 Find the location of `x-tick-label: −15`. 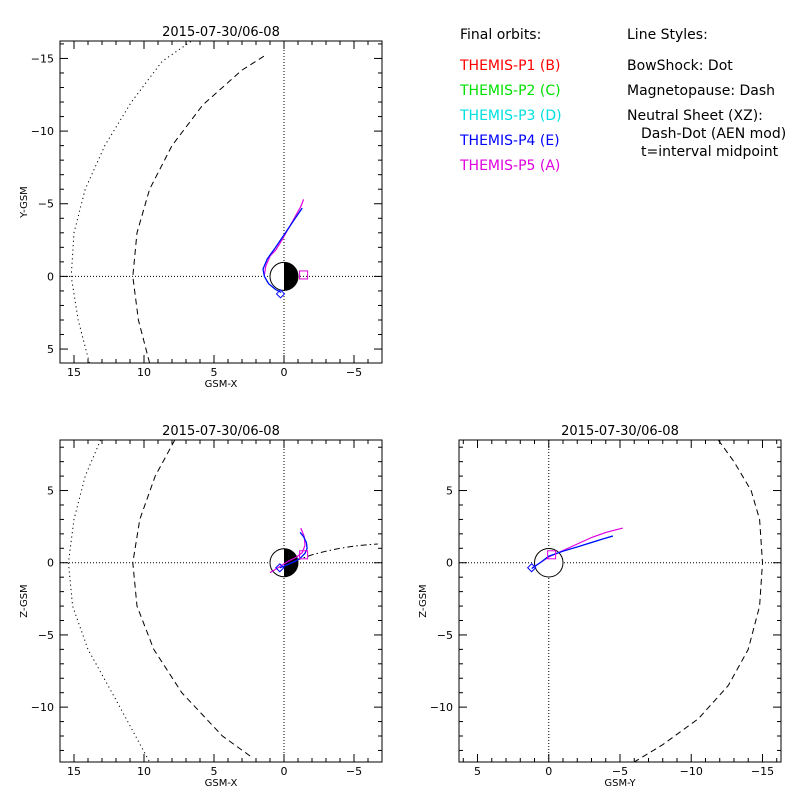

x-tick-label: −15 is located at coordinates (762, 771).